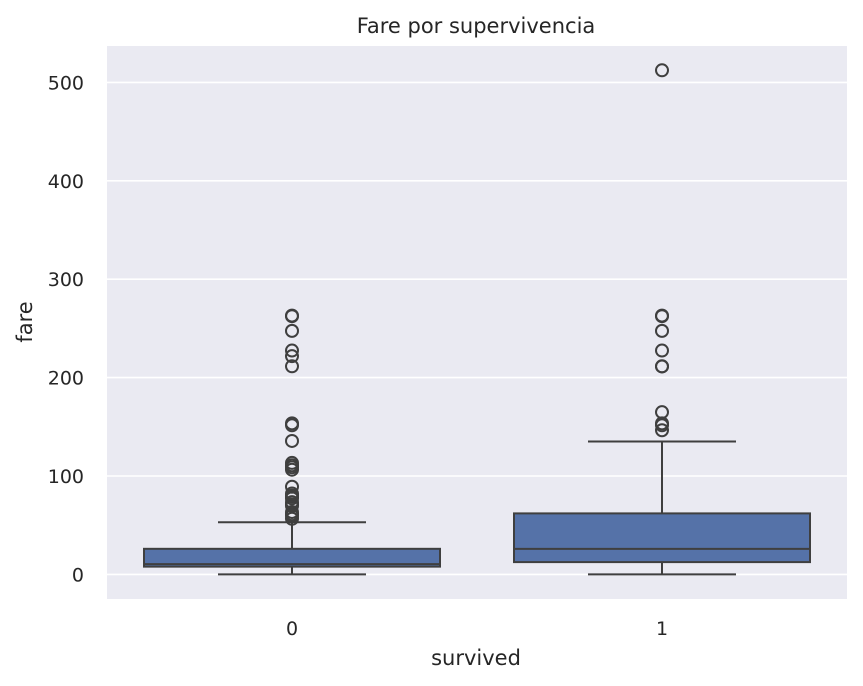 Image resolution: width=863 pixels, height=686 pixels. I want to click on y-tick-label: 400, so click(66, 182).